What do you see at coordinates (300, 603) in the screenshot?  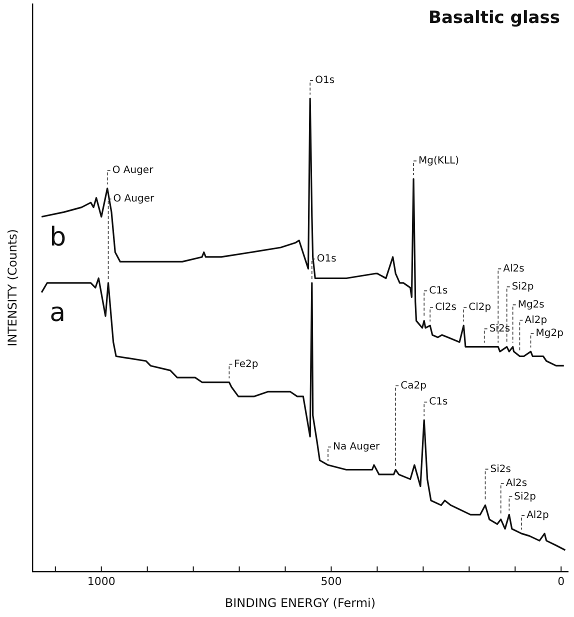 I see `x-axis-title: BINDING ENERGY (Fermi)` at bounding box center [300, 603].